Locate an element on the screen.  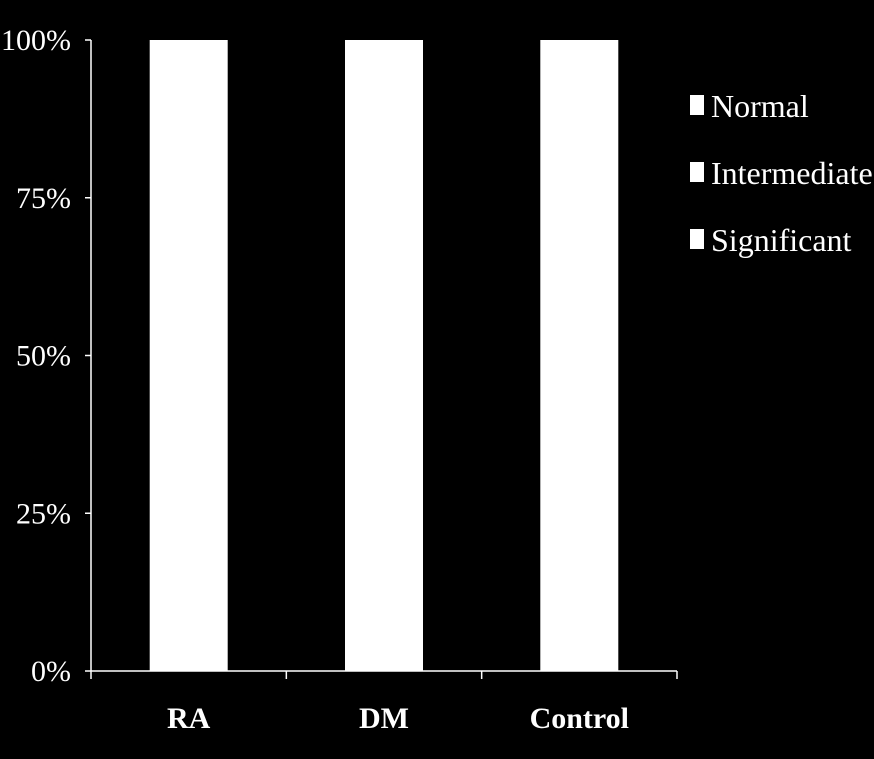
bar-dm-normal is located at coordinates (384, 355).